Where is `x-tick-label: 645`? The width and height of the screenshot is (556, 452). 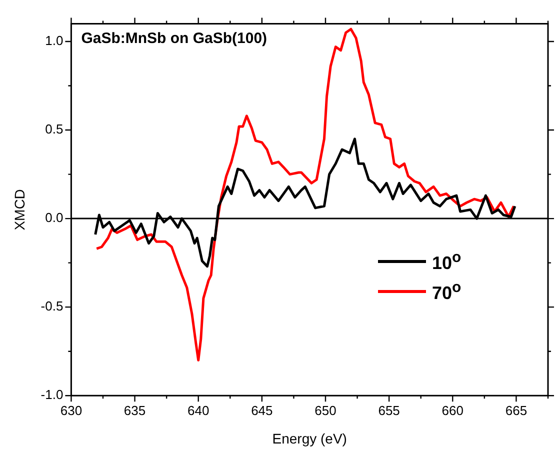
x-tick-label: 645 is located at coordinates (262, 410).